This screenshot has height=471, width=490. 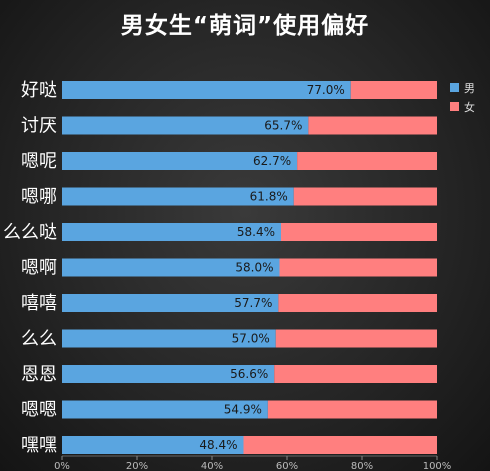 I want to click on category-label: 嘻嘻, so click(x=39, y=303).